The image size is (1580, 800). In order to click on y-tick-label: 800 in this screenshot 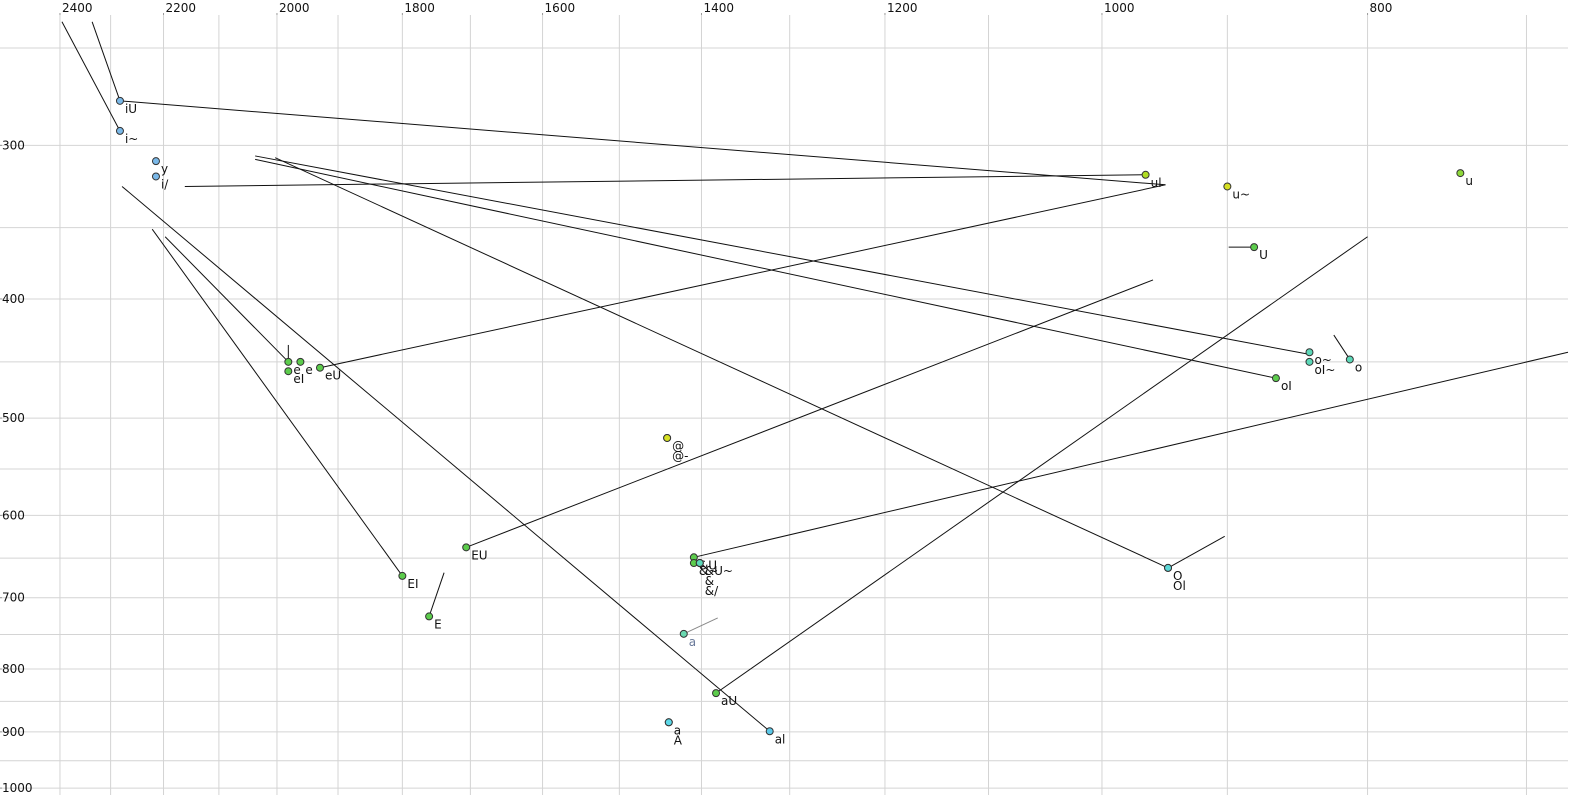, I will do `click(13, 669)`.